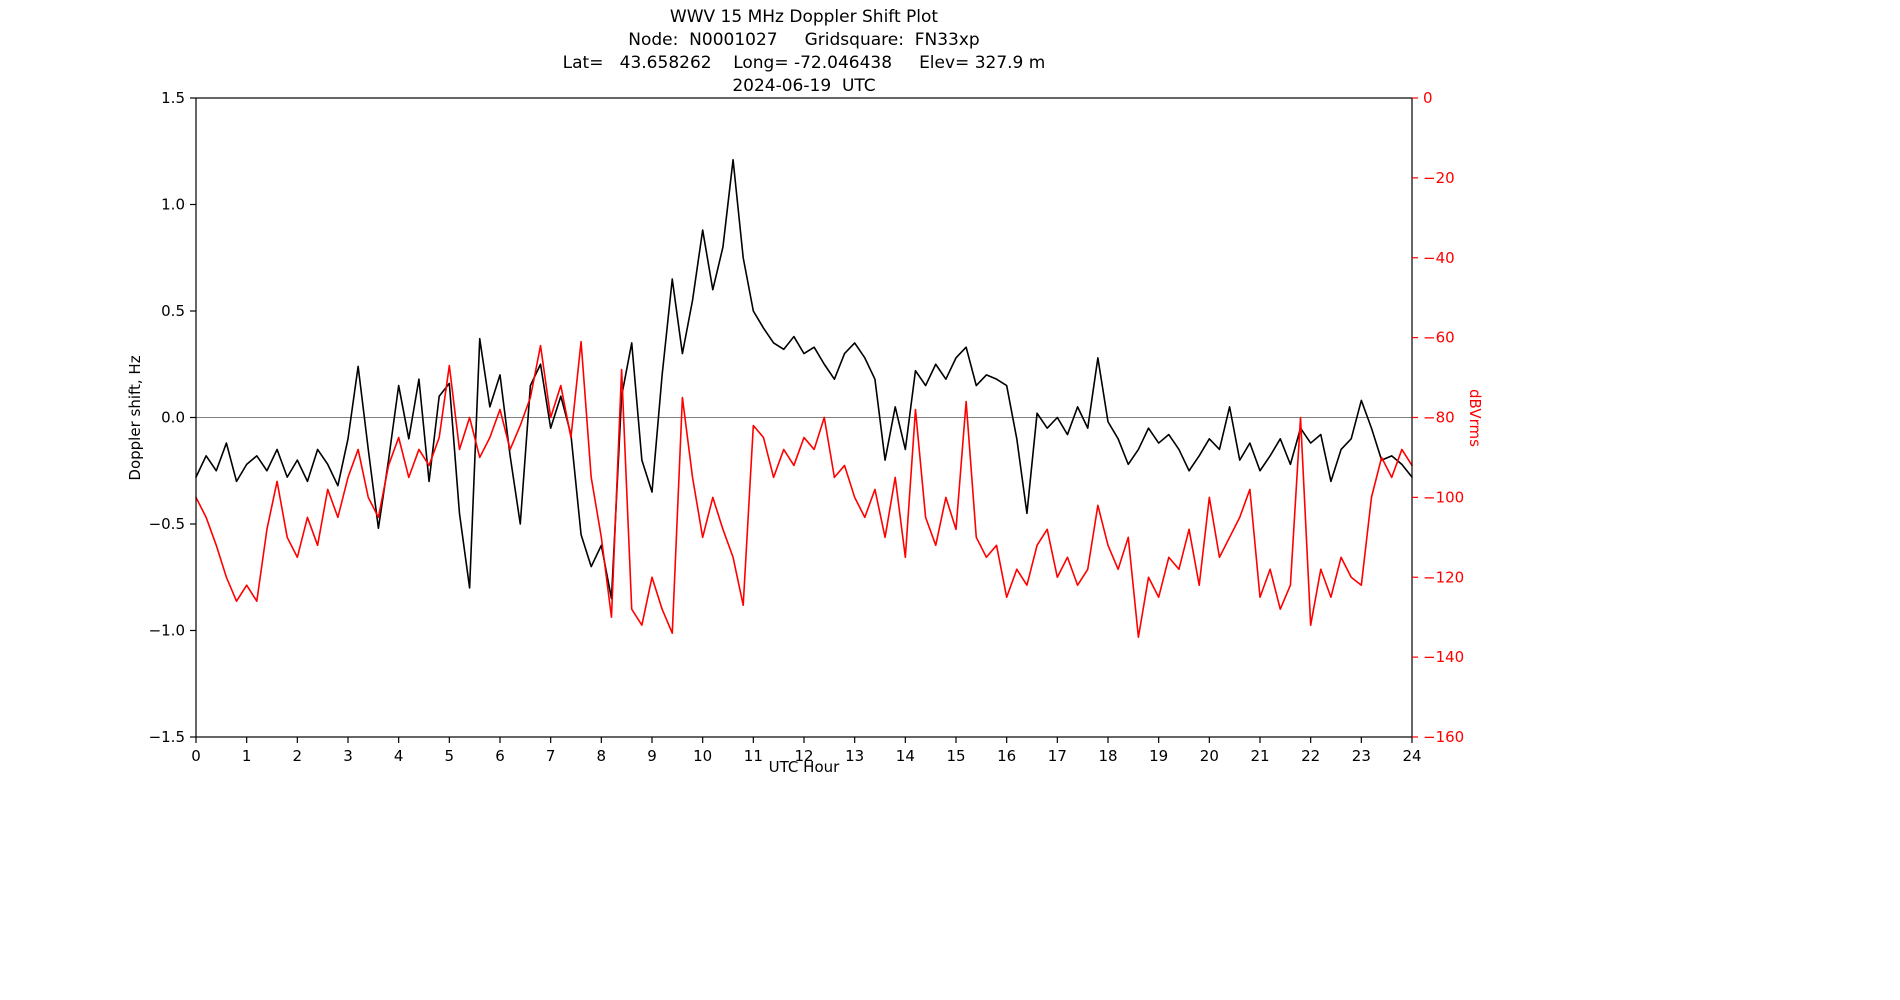 The height and width of the screenshot is (1000, 1900). What do you see at coordinates (955, 756) in the screenshot?
I see `x-tick-label: 15` at bounding box center [955, 756].